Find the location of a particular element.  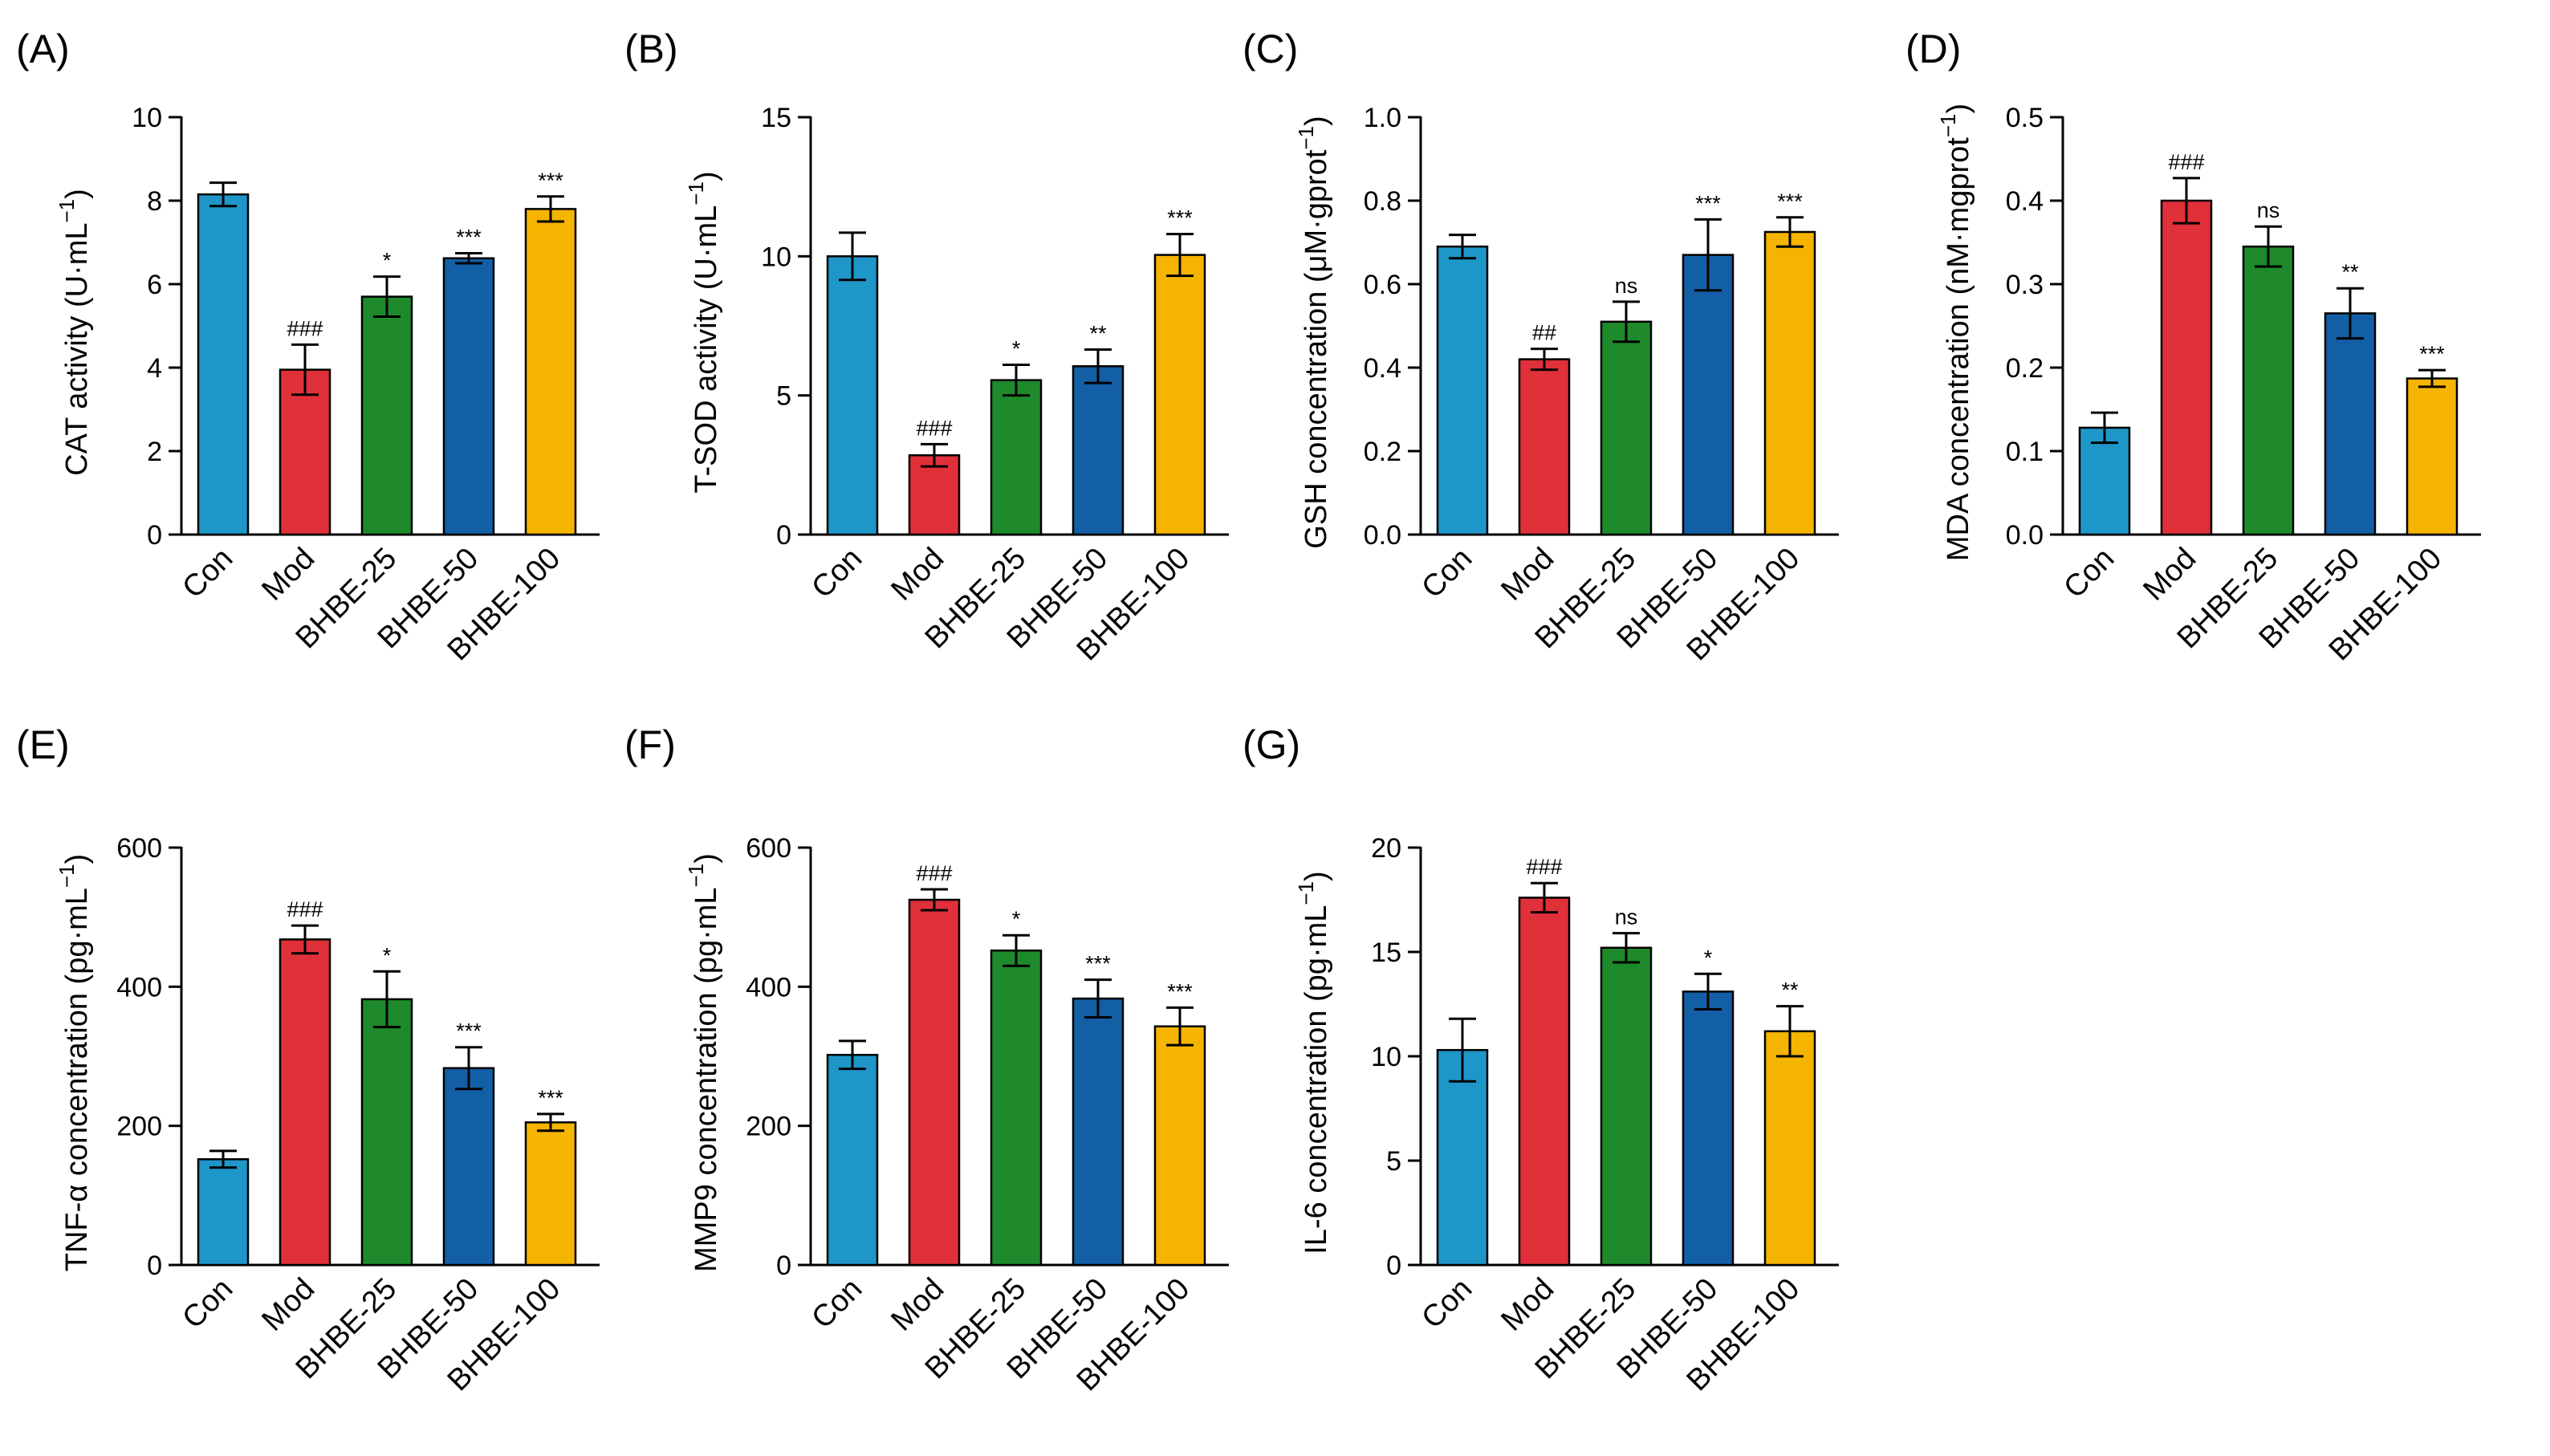

y-tick-label: 0.3 is located at coordinates (2025, 285).